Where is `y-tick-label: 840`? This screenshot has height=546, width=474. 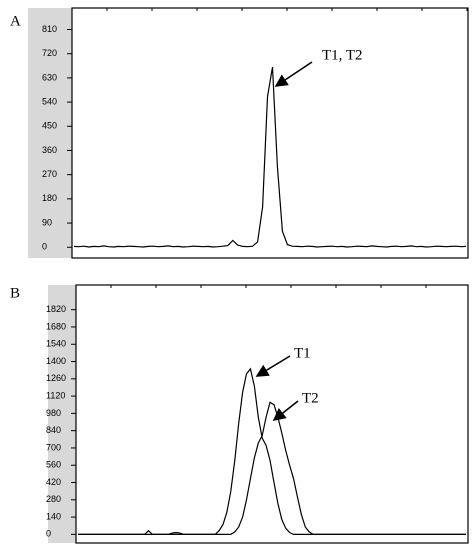
y-tick-label: 840 is located at coordinates (53, 430).